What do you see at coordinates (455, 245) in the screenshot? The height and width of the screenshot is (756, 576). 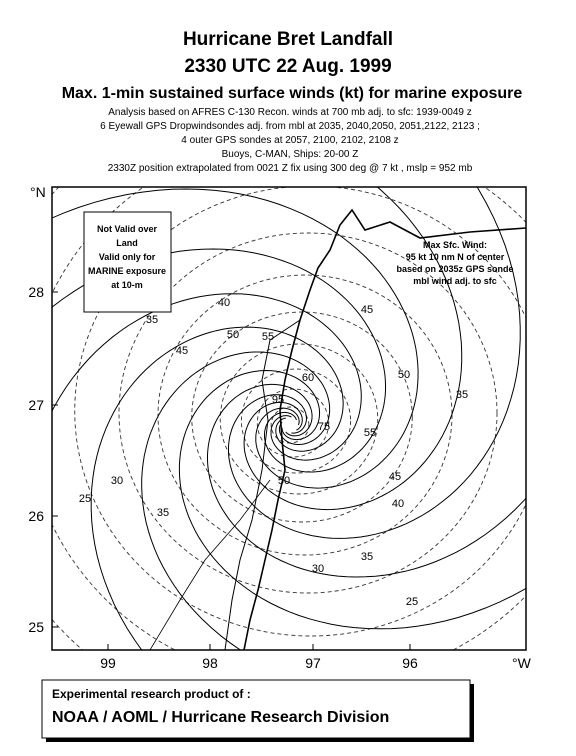 I see `max-wind-line: Max Sfc. Wind:` at bounding box center [455, 245].